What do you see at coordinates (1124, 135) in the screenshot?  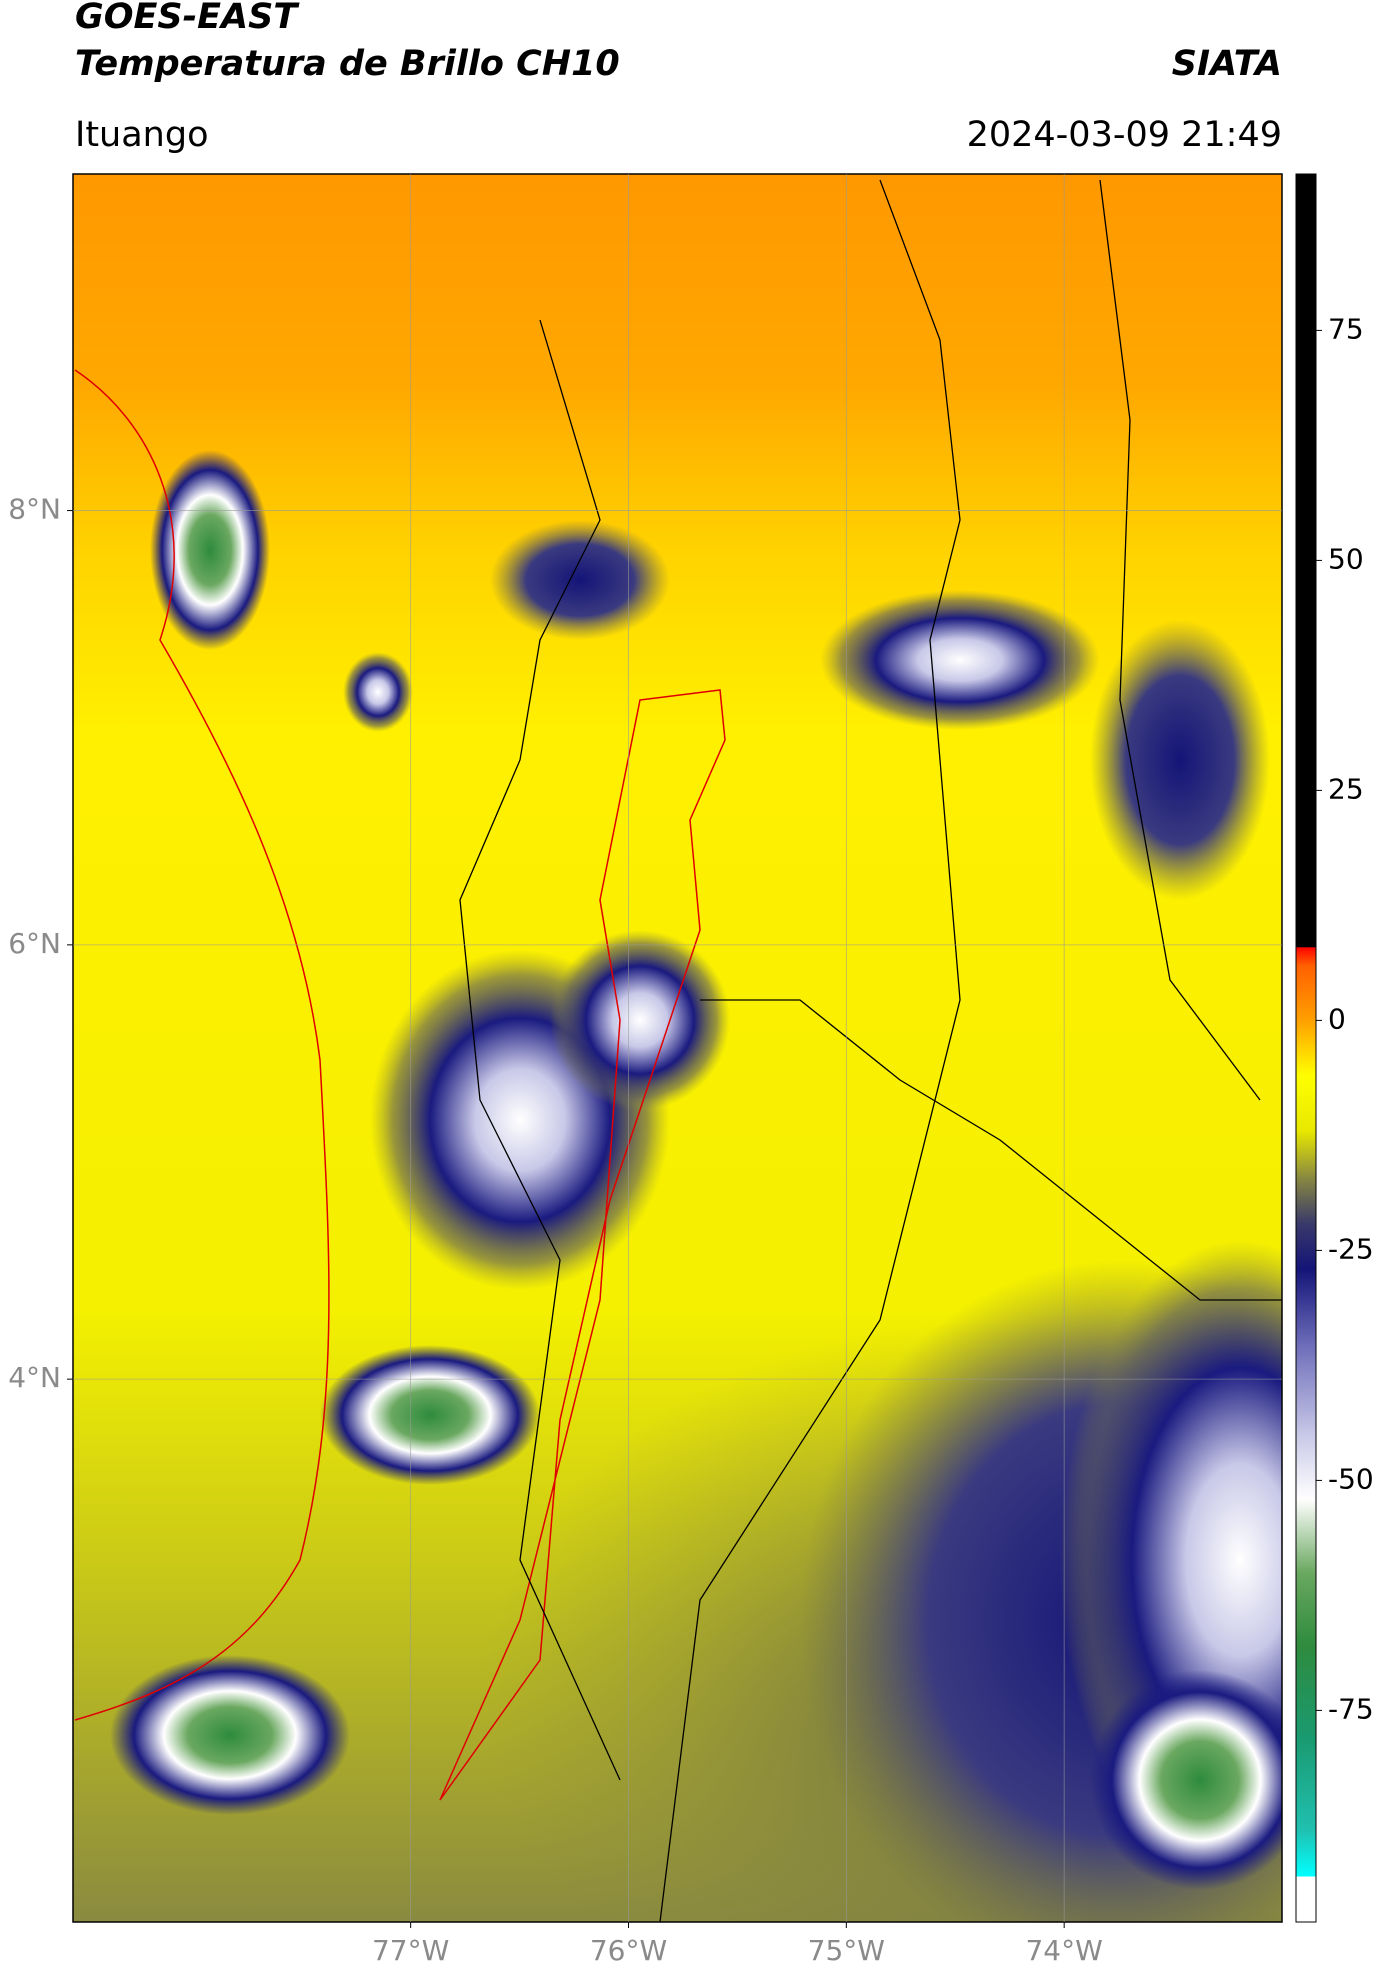 I see `timestamp: 2024-03-09 21:49` at bounding box center [1124, 135].